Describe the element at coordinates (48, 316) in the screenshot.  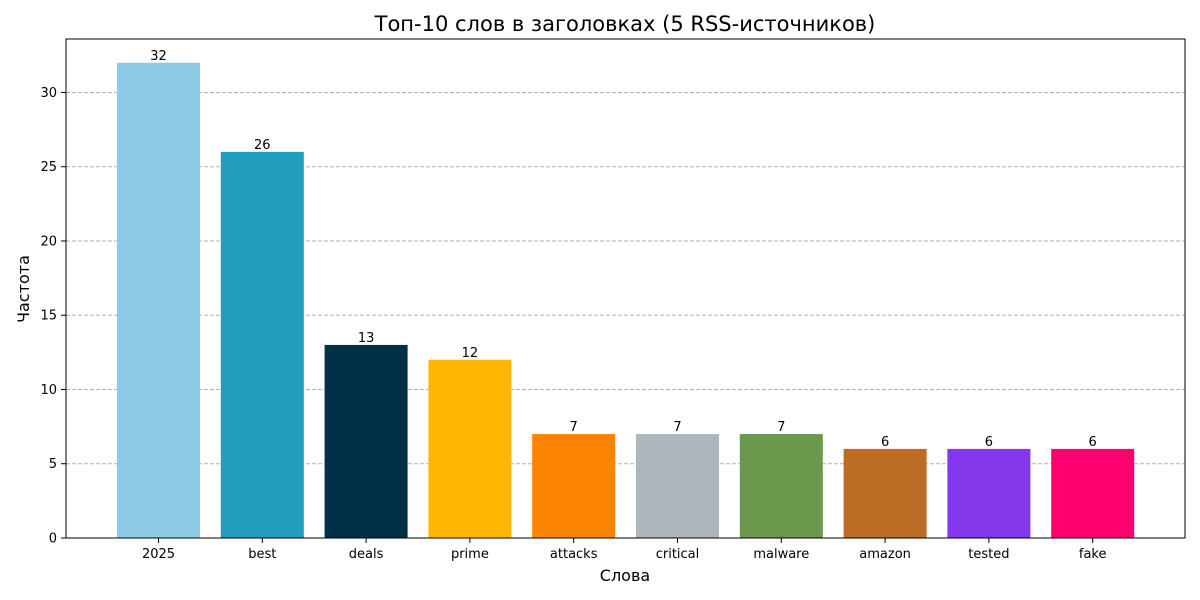
I see `y-tick-label: 15` at that location.